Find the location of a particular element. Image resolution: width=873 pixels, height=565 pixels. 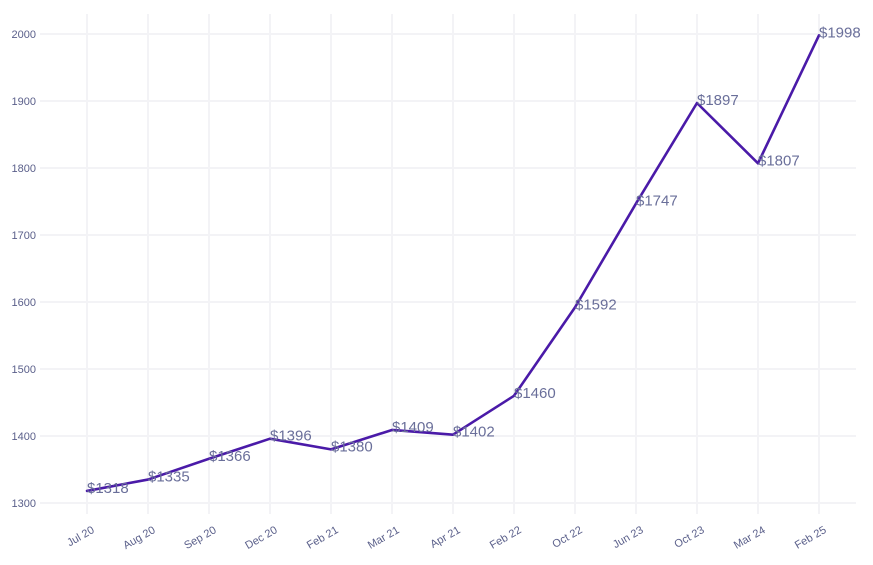

x-tick-label: Mar 24 is located at coordinates (750, 538).